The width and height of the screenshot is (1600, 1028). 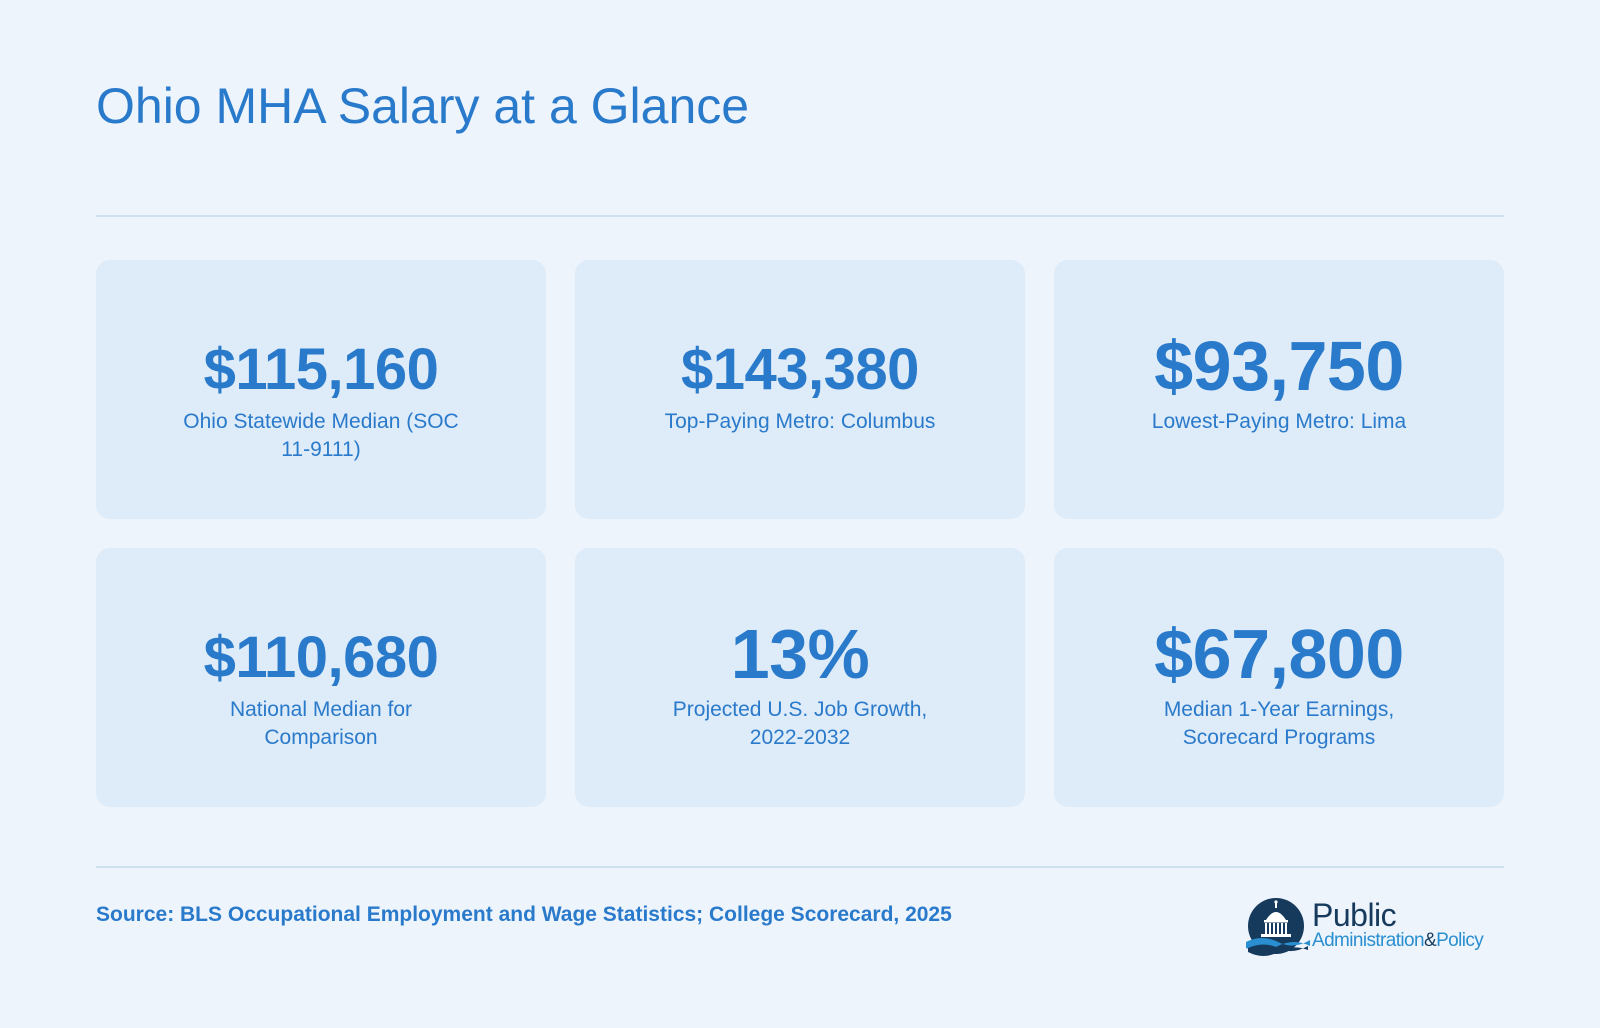 What do you see at coordinates (800, 654) in the screenshot?
I see `stat-value: 13%` at bounding box center [800, 654].